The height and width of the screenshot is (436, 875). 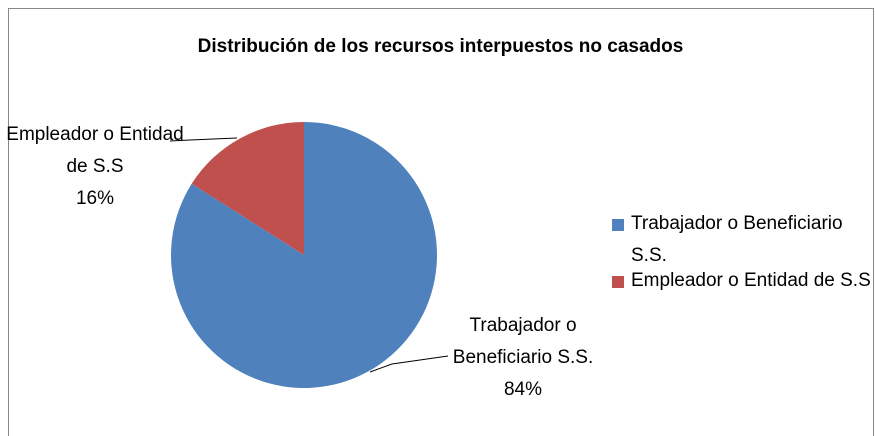 What do you see at coordinates (247, 188) in the screenshot?
I see `pie-slice` at bounding box center [247, 188].